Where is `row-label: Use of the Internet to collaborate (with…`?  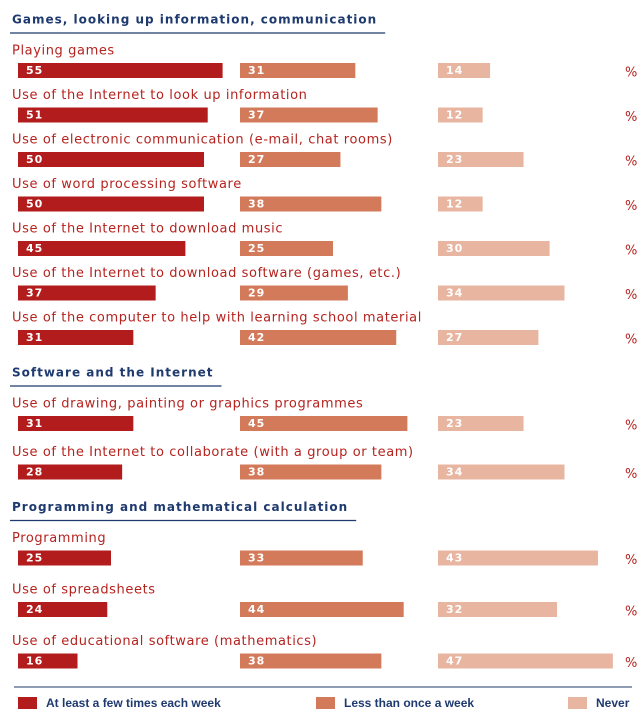 row-label: Use of the Internet to collaborate (with… is located at coordinates (213, 452).